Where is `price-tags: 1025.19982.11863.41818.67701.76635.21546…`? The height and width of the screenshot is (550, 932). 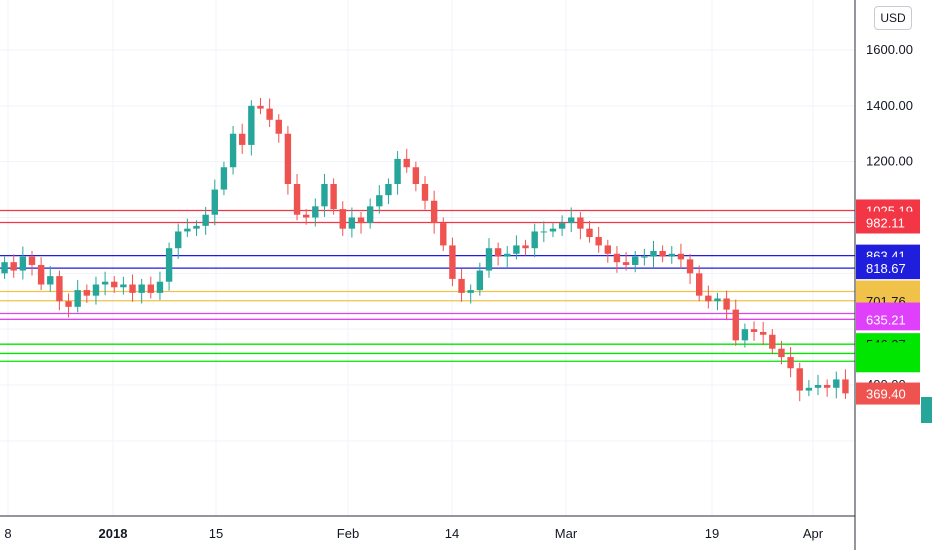
price-tags: 1025.19982.11863.41818.67701.76635.21546… is located at coordinates (888, 302).